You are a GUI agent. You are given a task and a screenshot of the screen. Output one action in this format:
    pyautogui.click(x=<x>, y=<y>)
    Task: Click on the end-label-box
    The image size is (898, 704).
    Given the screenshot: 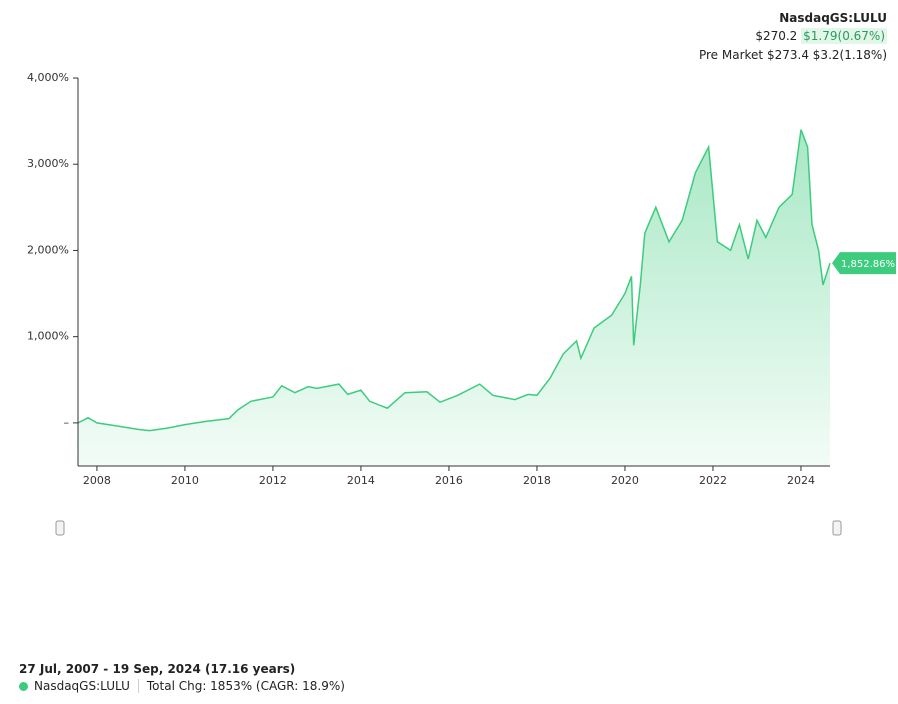 What is the action you would take?
    pyautogui.click(x=864, y=263)
    